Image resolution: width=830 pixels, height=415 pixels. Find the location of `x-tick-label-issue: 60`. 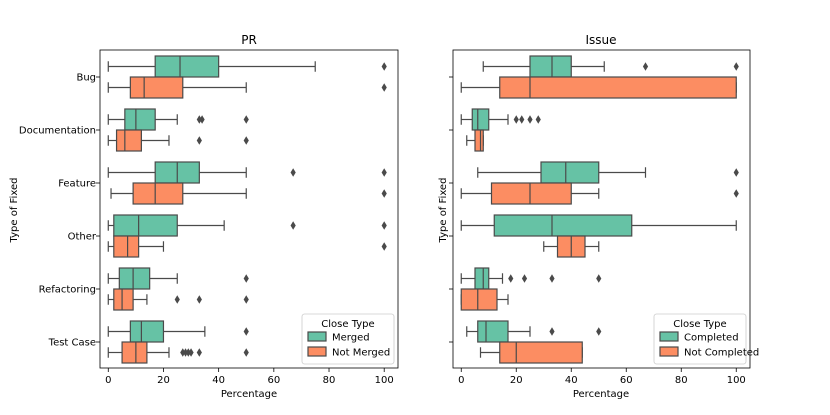

x-tick-label-issue: 60 is located at coordinates (626, 380).